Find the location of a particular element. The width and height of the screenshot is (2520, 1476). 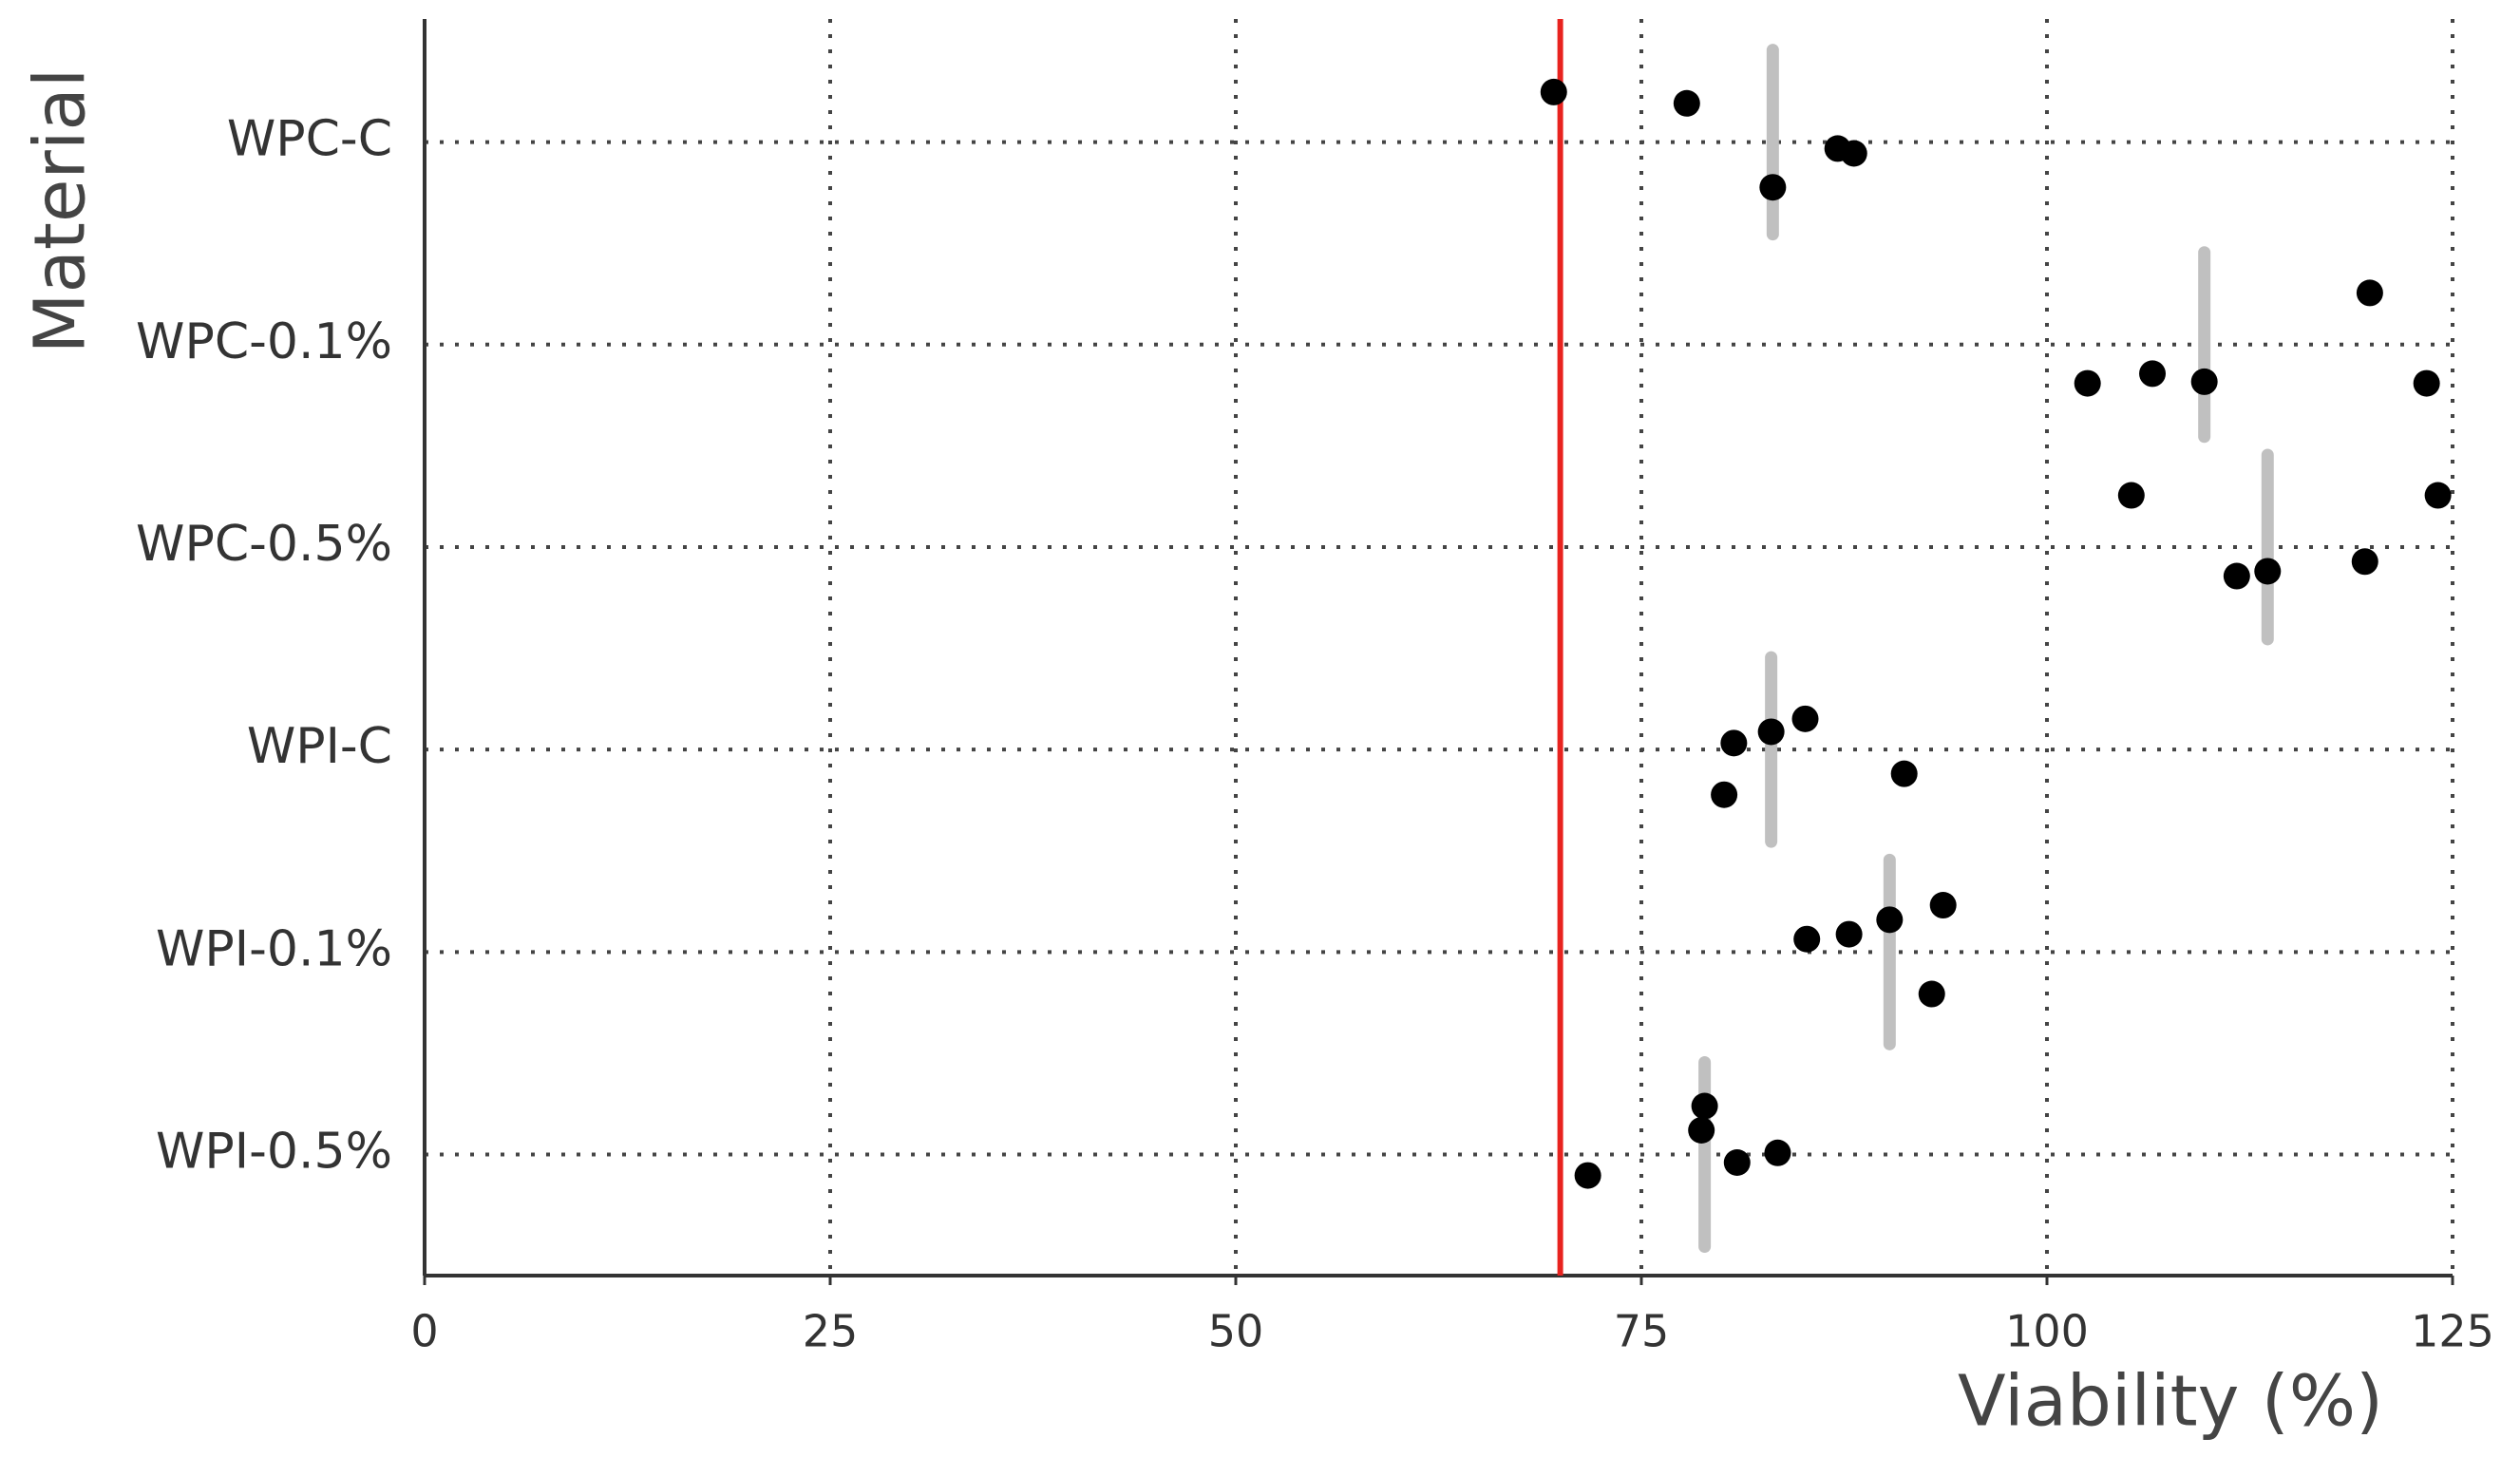

y-tick-label: WPC-0.1% is located at coordinates (264, 341).